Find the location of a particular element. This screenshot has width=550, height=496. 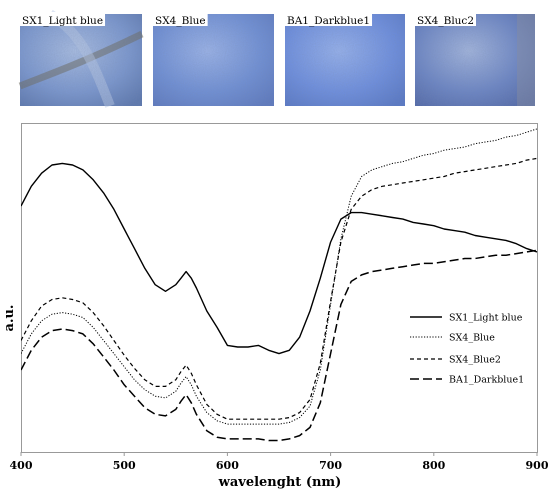

legend-label: SX1_Light blue is located at coordinates (486, 318).